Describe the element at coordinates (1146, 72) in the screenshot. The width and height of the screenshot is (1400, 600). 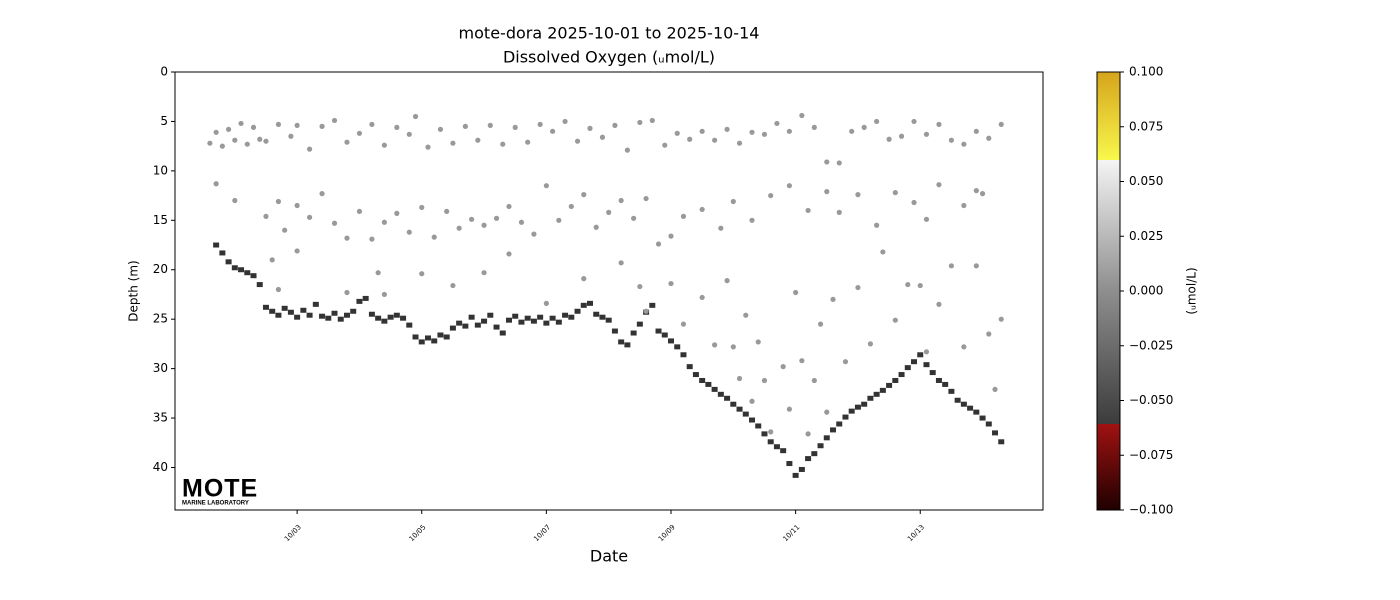
I see `colorbar-tick-label: 0.100` at that location.